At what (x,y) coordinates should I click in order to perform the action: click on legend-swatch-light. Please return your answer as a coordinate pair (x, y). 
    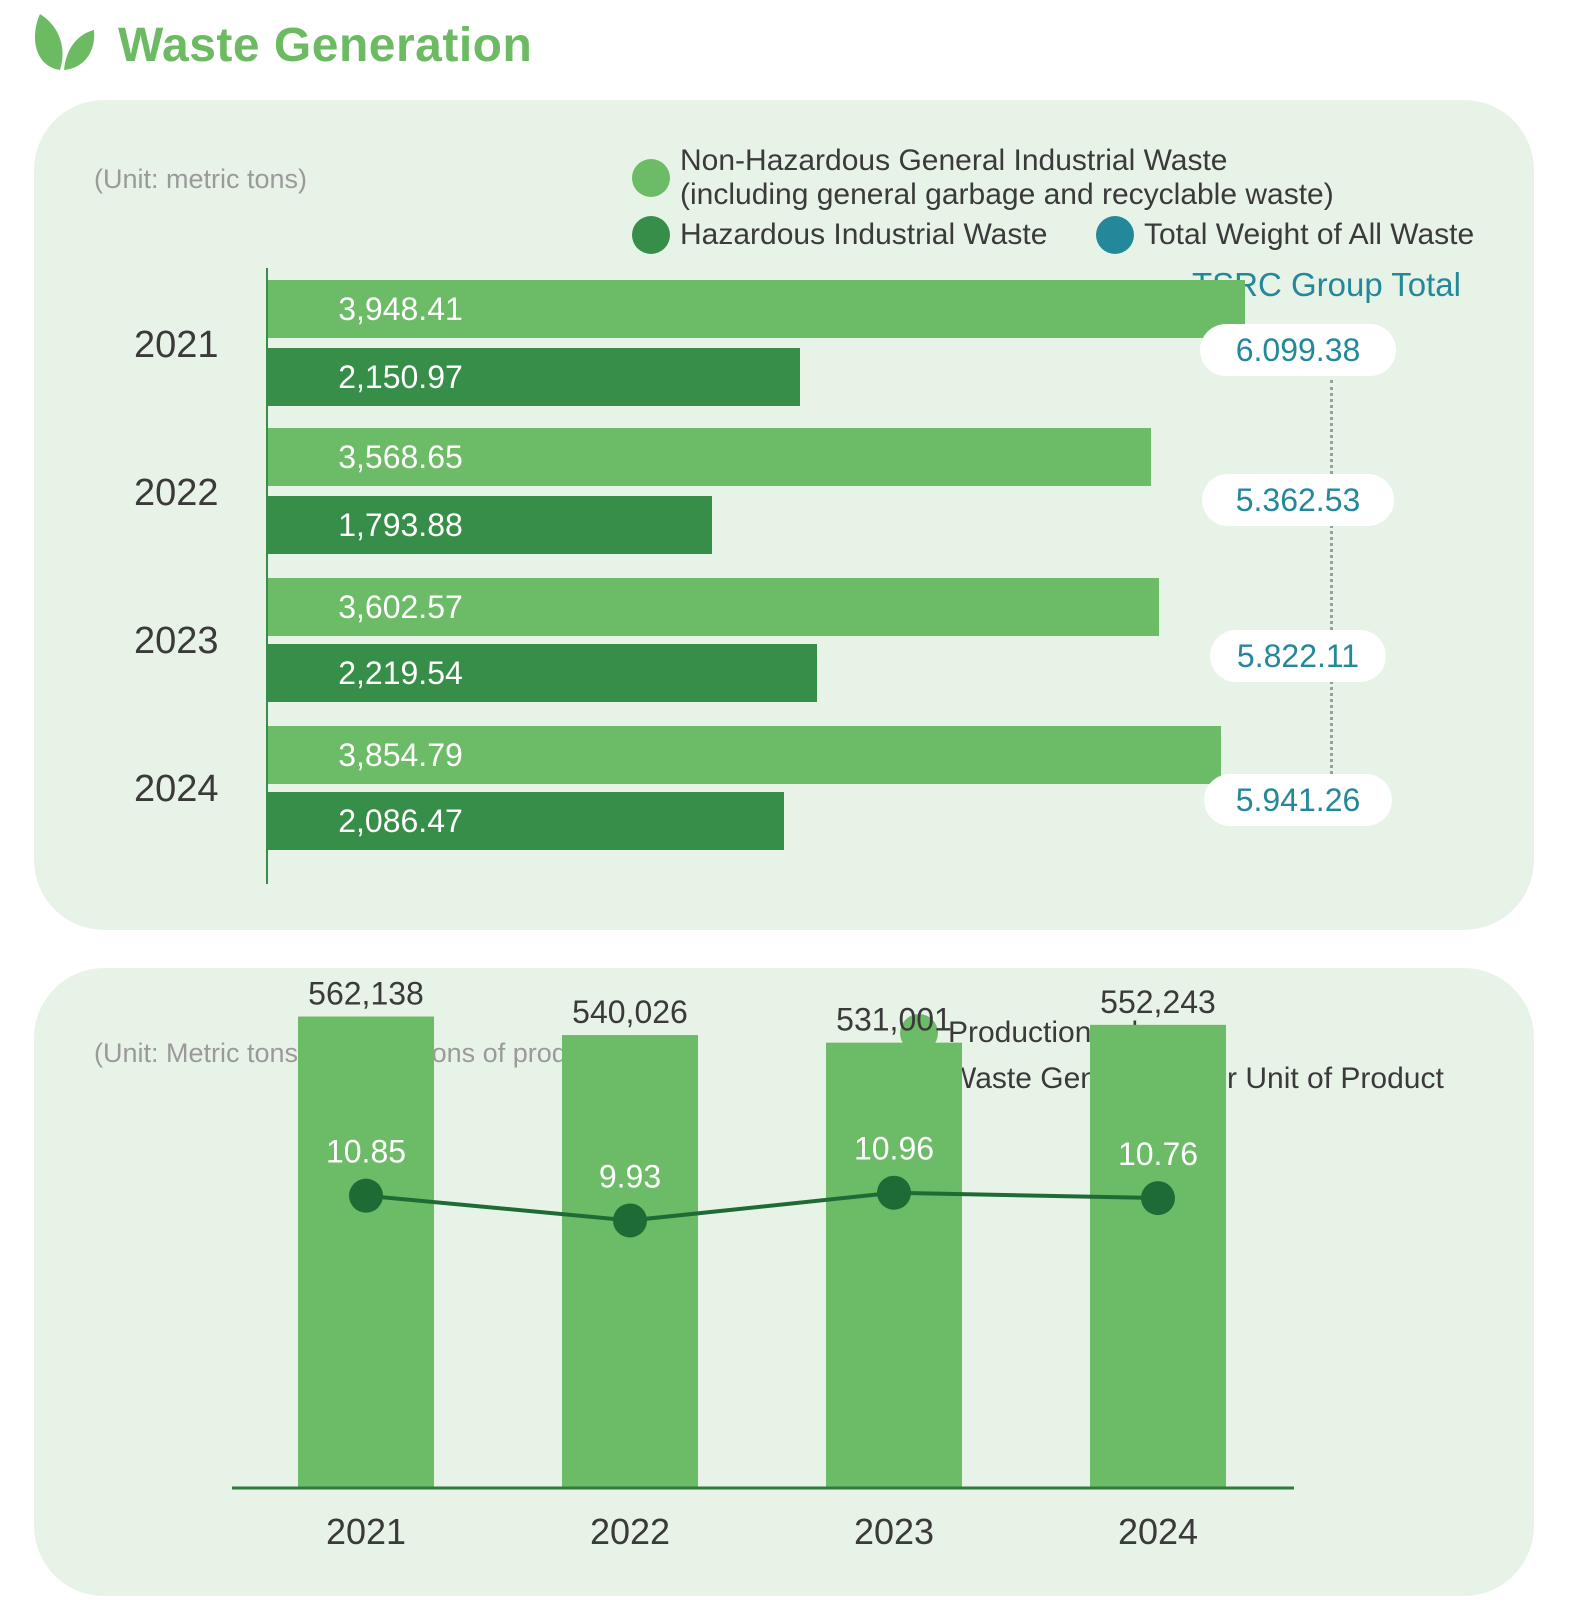
    Looking at the image, I should click on (651, 178).